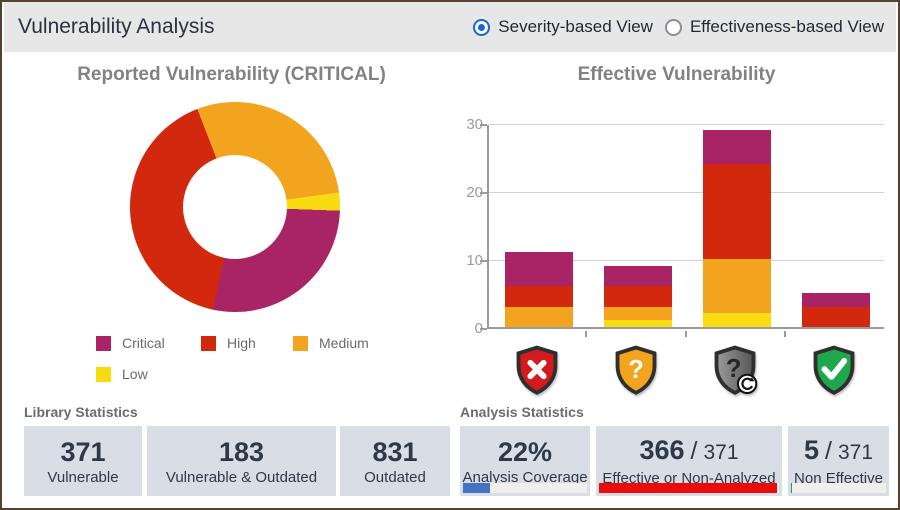 This screenshot has height=510, width=900. I want to click on stat-value-row: 371, so click(82, 452).